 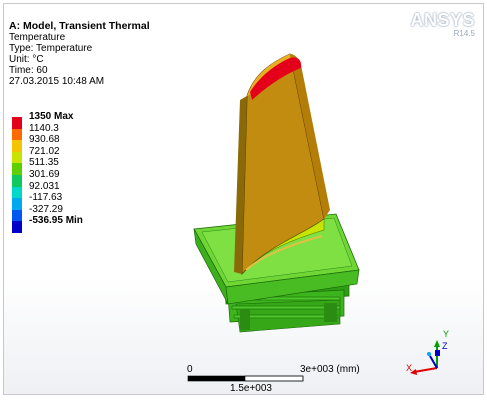 What do you see at coordinates (190, 369) in the screenshot?
I see `scale-start-label: 0` at bounding box center [190, 369].